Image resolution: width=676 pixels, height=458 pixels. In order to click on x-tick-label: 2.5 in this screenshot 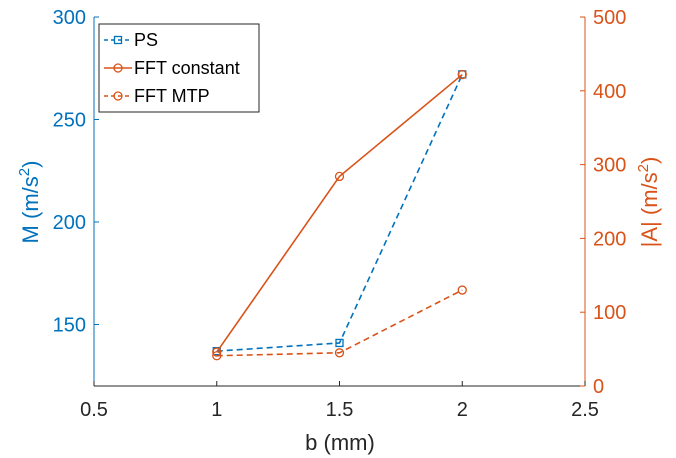, I will do `click(585, 410)`.